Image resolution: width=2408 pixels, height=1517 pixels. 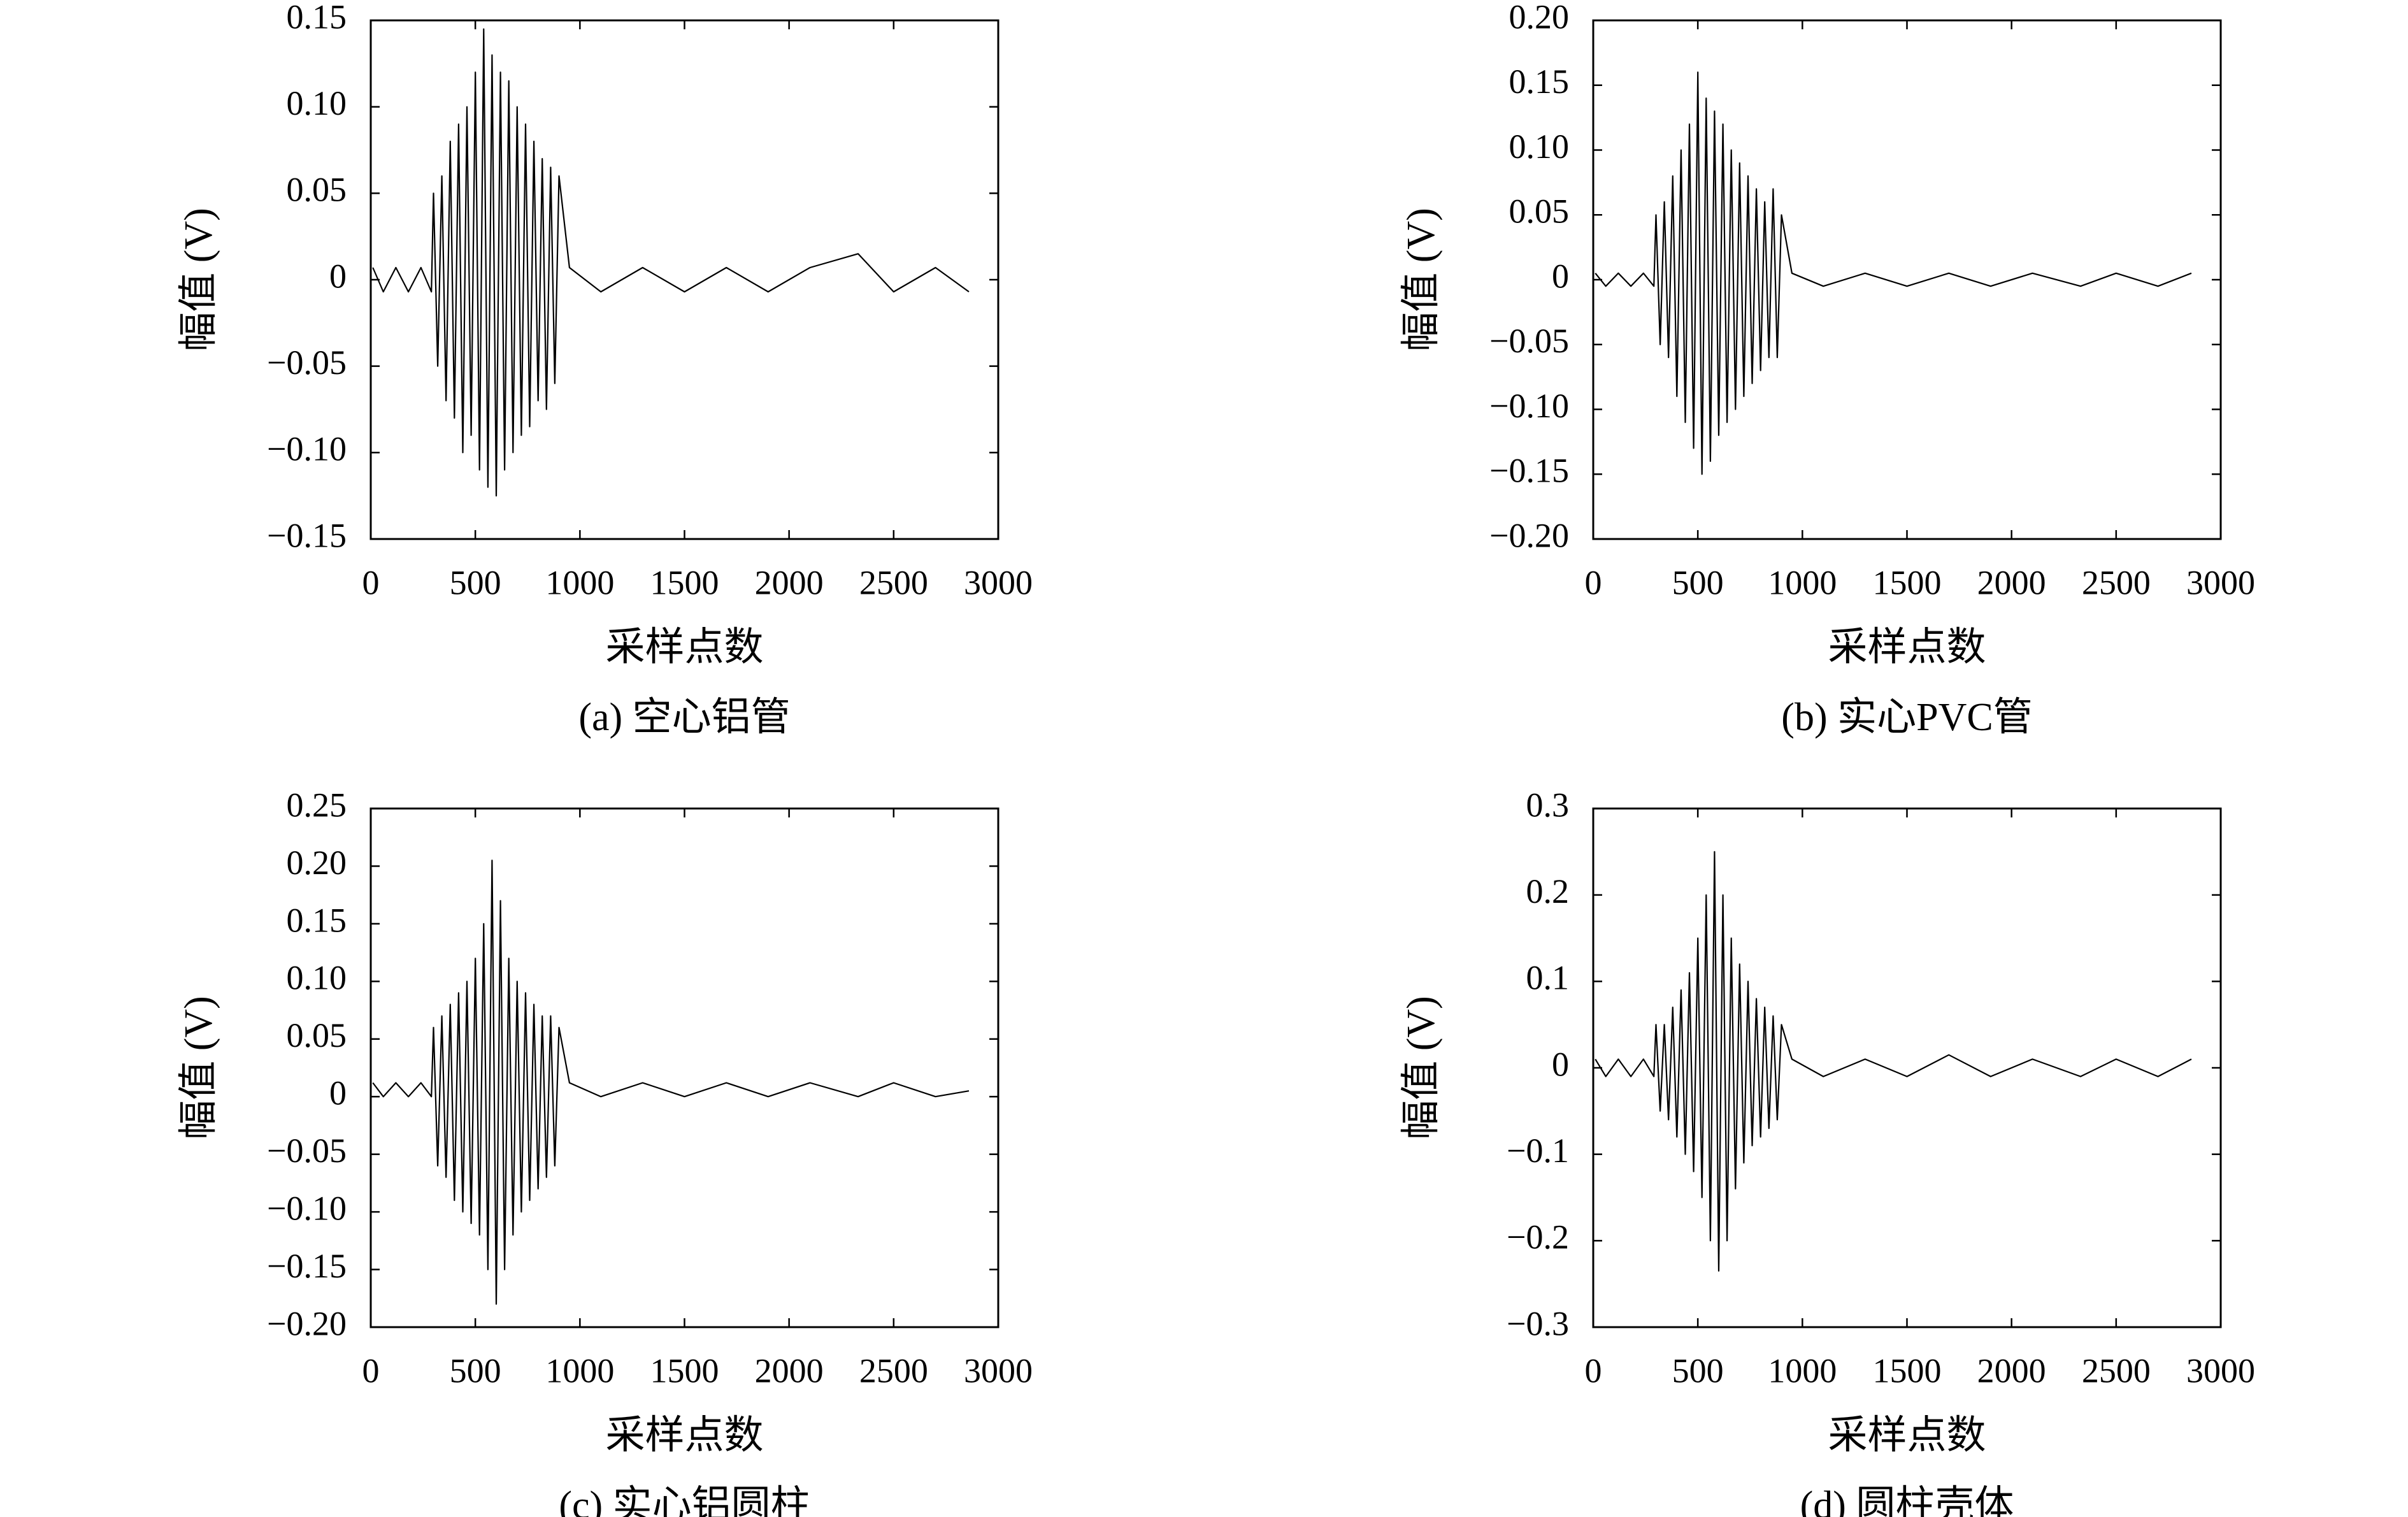 What do you see at coordinates (1548, 891) in the screenshot?
I see `y-tick-label: 0.2` at bounding box center [1548, 891].